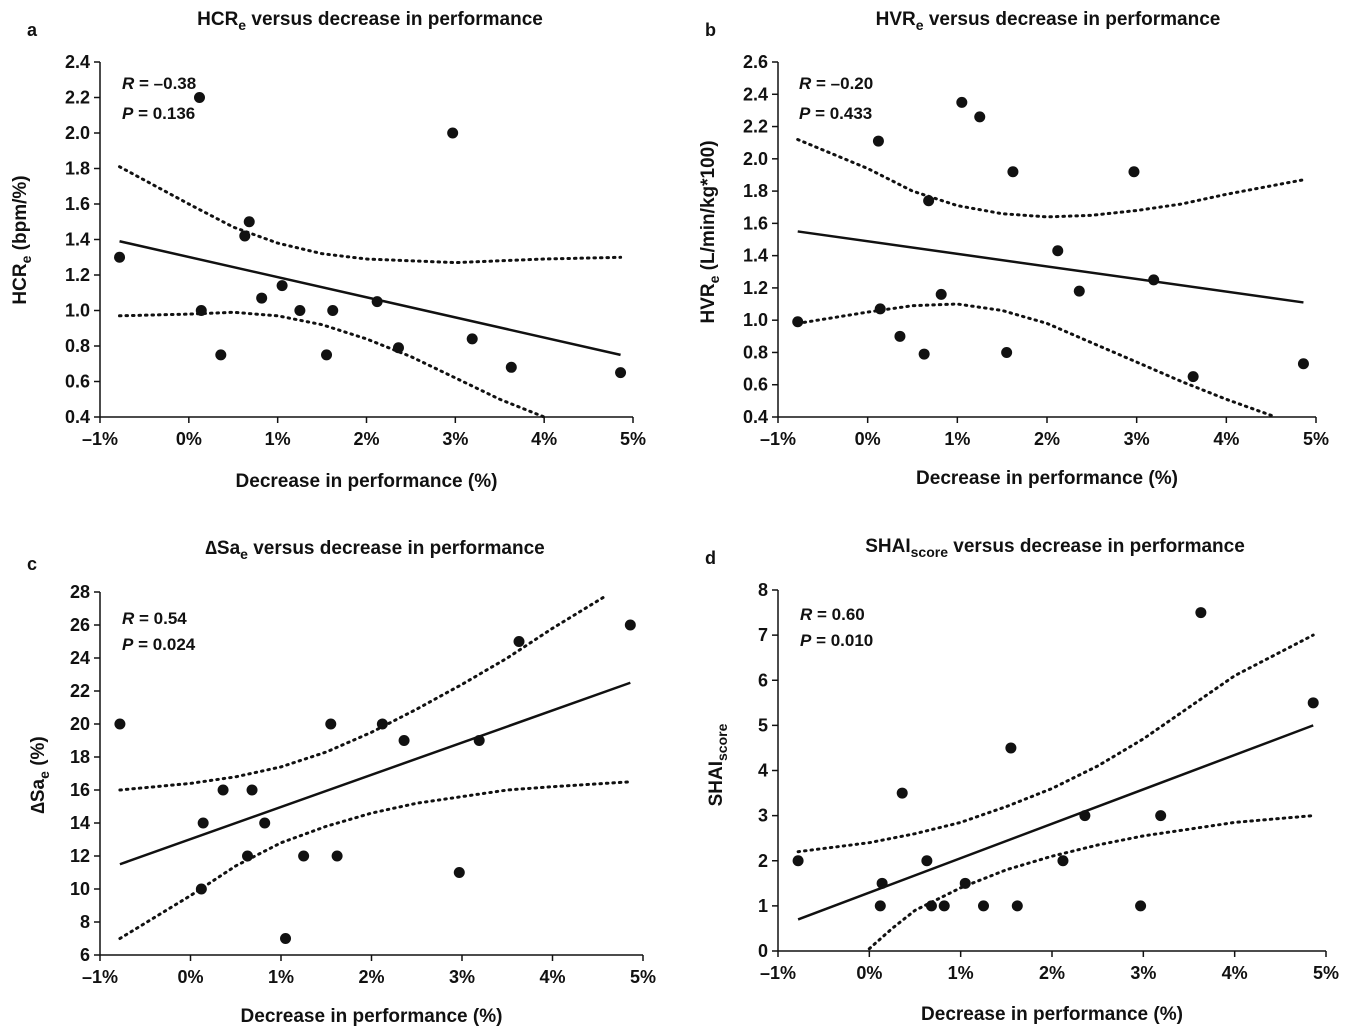 This screenshot has height=1029, width=1354. What do you see at coordinates (718, 764) in the screenshot?
I see `y-axis-label: SHAIscore` at bounding box center [718, 764].